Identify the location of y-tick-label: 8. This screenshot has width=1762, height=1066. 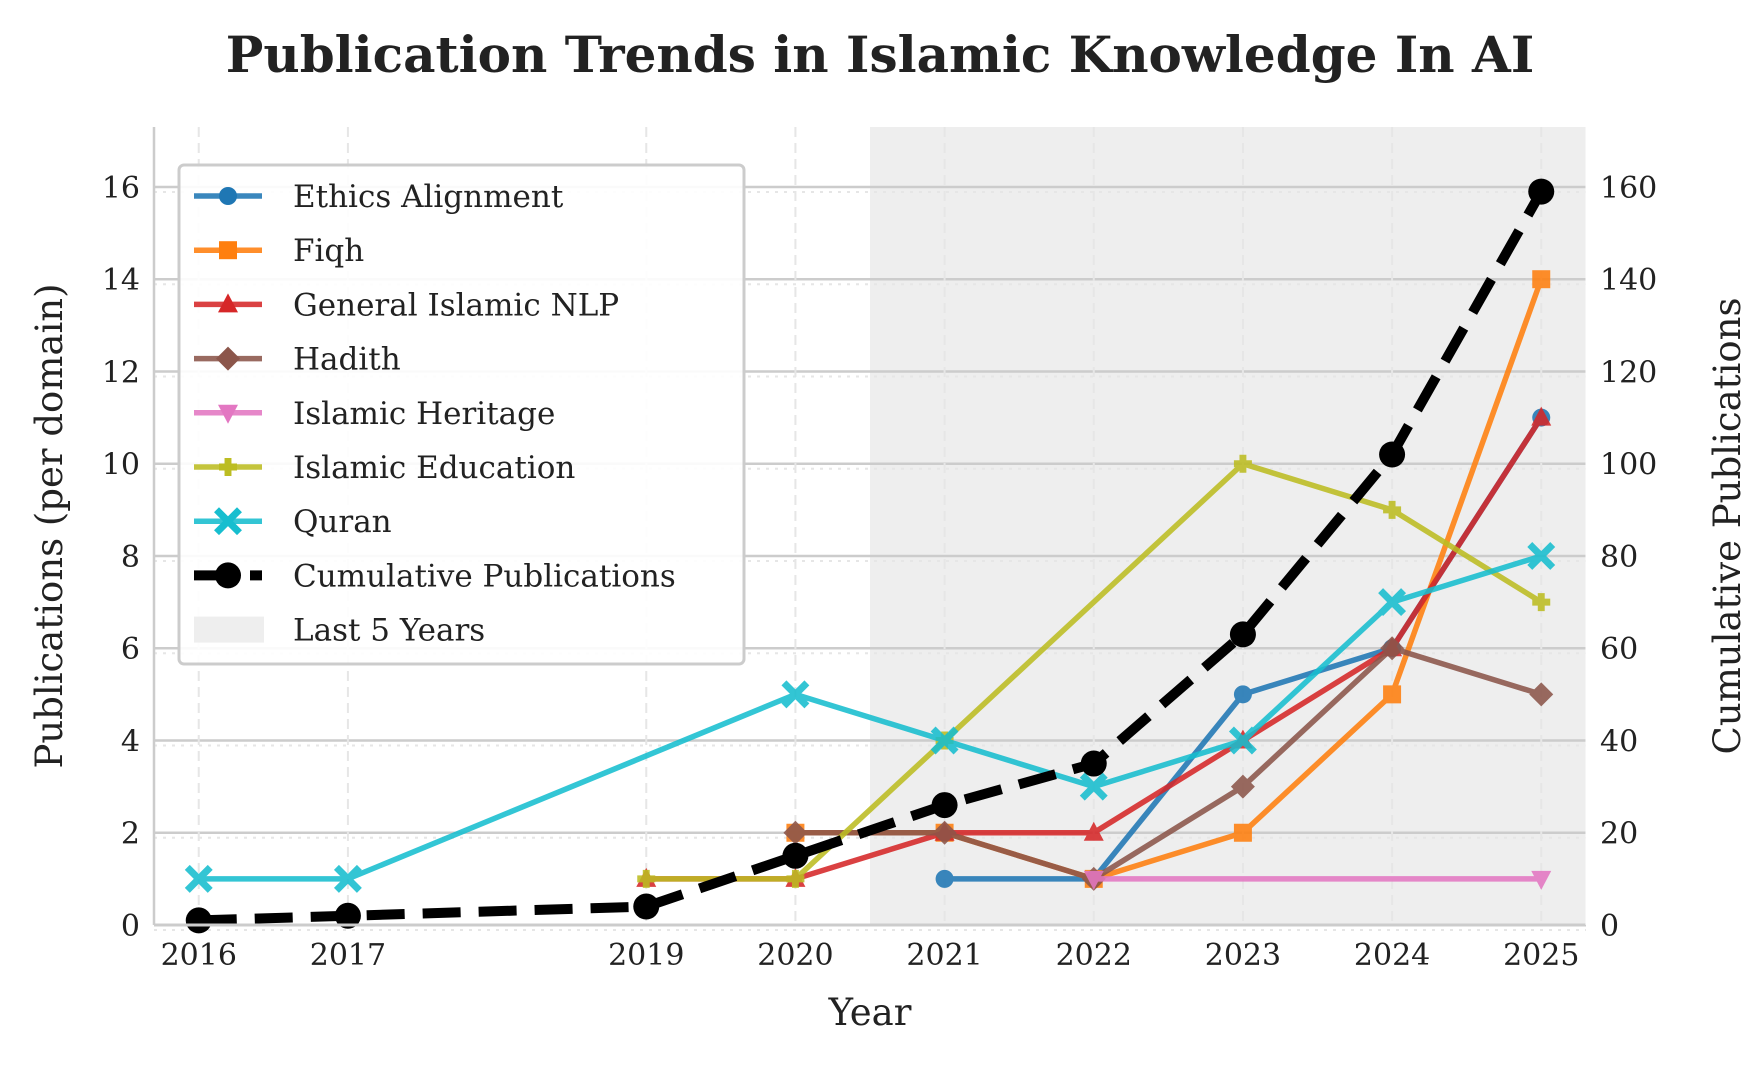
(130, 557).